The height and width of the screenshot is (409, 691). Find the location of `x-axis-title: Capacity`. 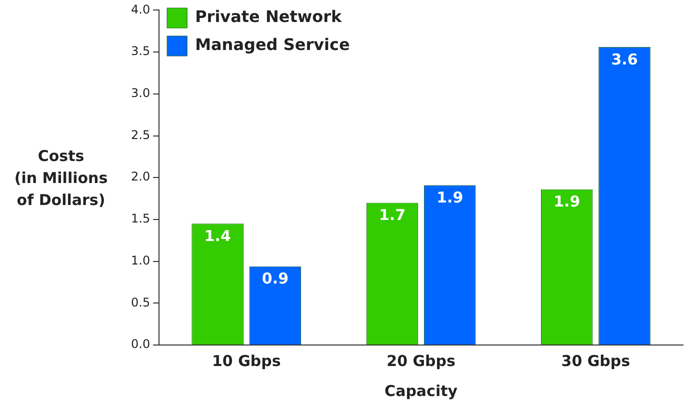

x-axis-title: Capacity is located at coordinates (421, 391).